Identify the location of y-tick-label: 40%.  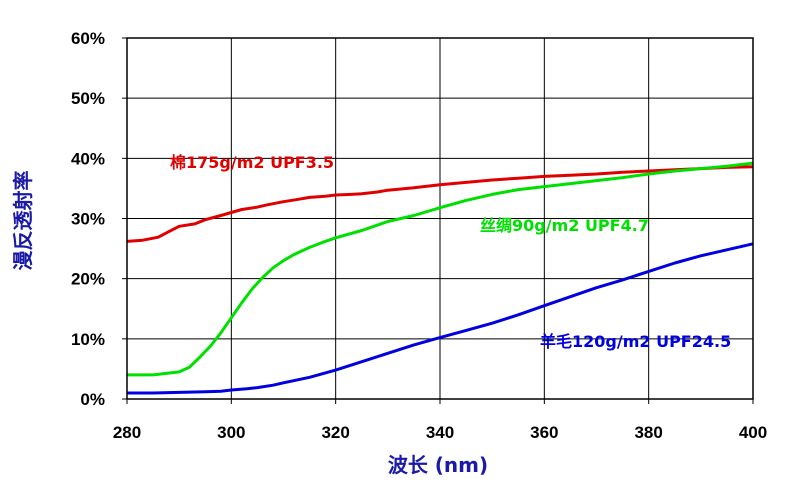
(88, 158).